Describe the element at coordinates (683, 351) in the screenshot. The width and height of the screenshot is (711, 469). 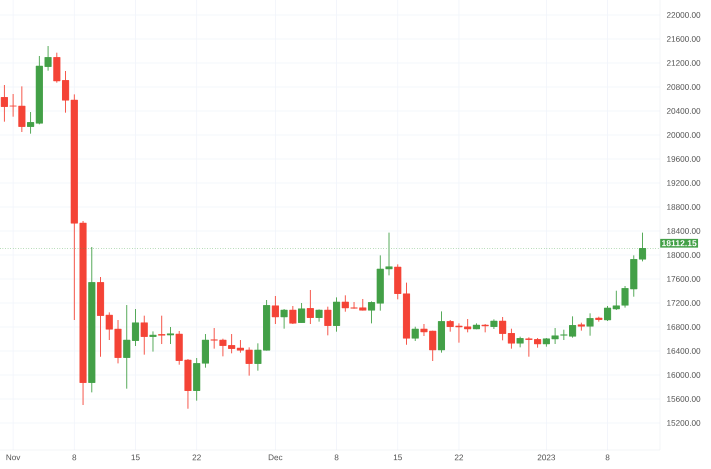
I see `y-tick-label: 16400.00` at that location.